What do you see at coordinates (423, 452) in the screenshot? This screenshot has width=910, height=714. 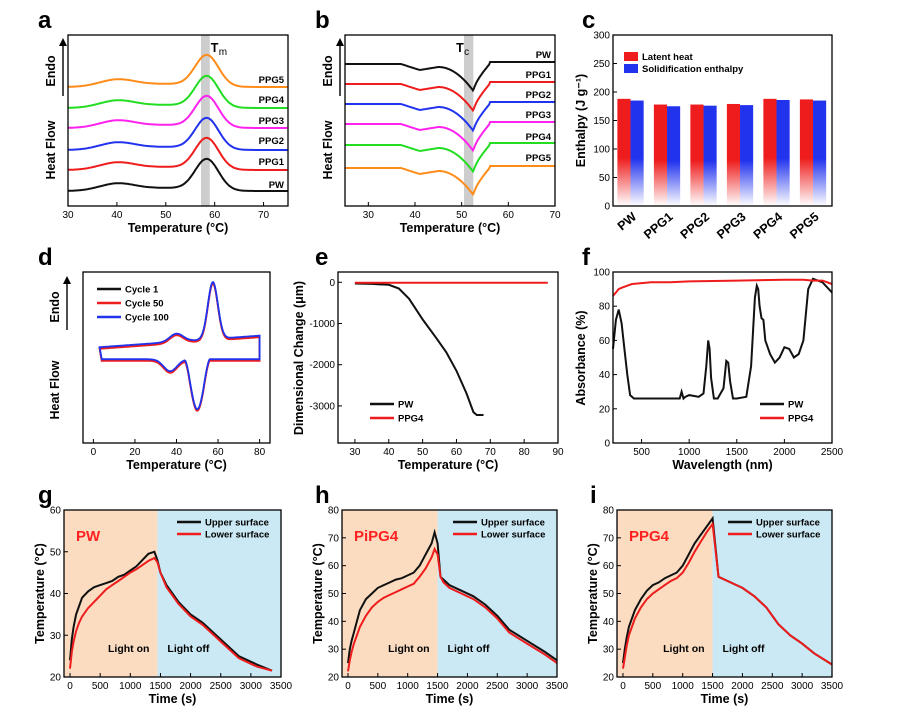 I see `x-tick-label: 50` at bounding box center [423, 452].